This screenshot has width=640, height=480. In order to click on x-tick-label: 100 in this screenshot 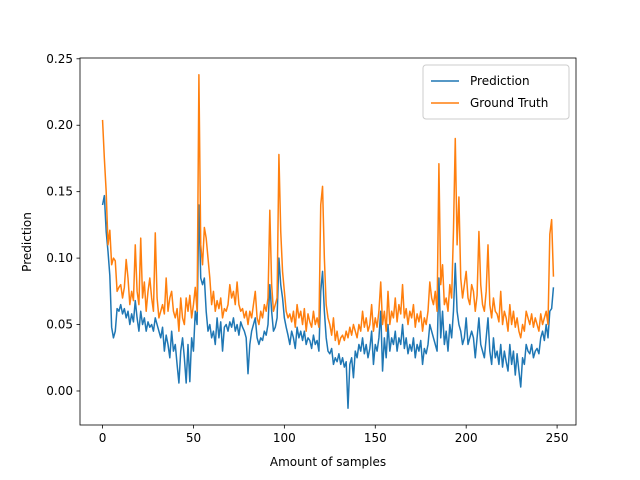, I will do `click(284, 438)`.